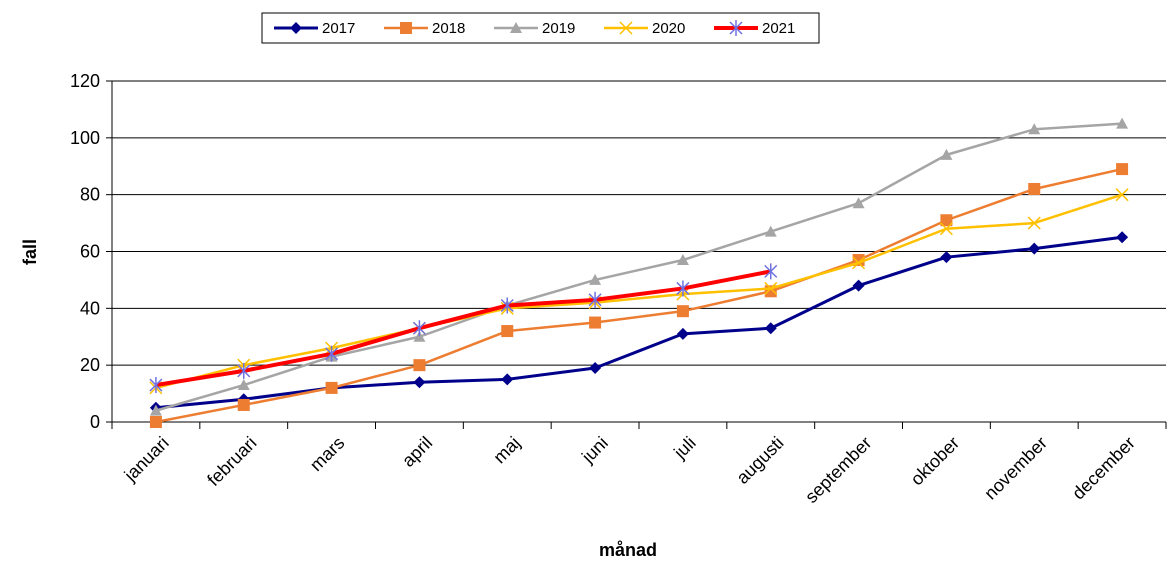 This screenshot has width=1174, height=570. Describe the element at coordinates (90, 308) in the screenshot. I see `y-tick-label: 40` at that location.